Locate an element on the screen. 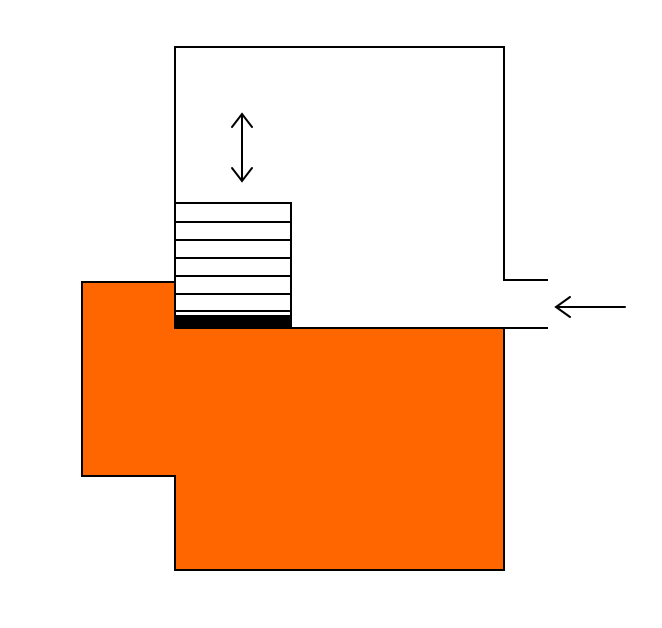  vertical-arrow-bottom-head is located at coordinates (242, 175).